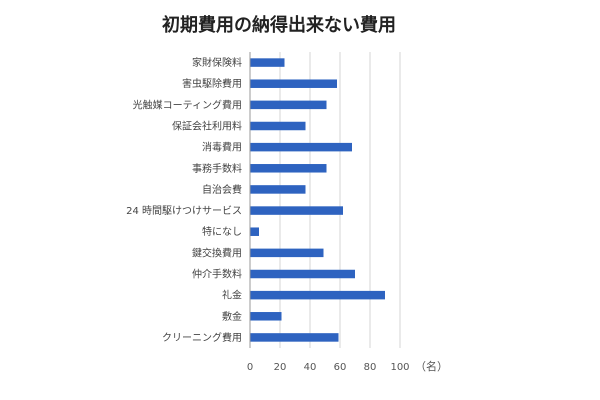 The height and width of the screenshot is (400, 600). What do you see at coordinates (340, 367) in the screenshot?
I see `x-tick-label: 60` at bounding box center [340, 367].